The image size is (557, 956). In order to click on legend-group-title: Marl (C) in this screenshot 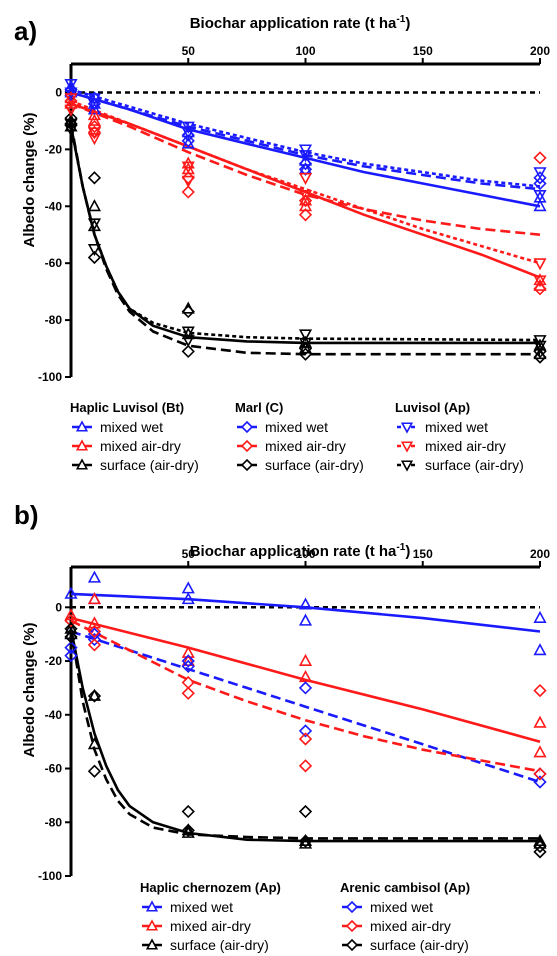, I will do `click(259, 407)`.